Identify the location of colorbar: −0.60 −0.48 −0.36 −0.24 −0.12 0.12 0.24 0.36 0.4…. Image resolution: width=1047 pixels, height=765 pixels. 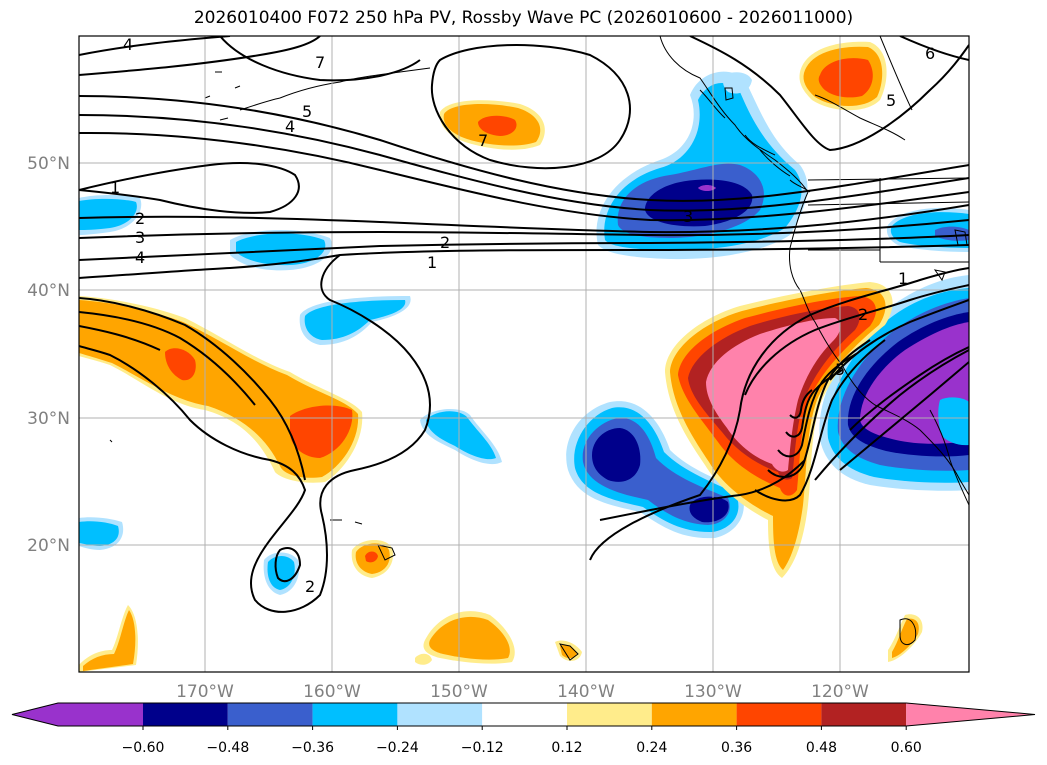
(523, 729).